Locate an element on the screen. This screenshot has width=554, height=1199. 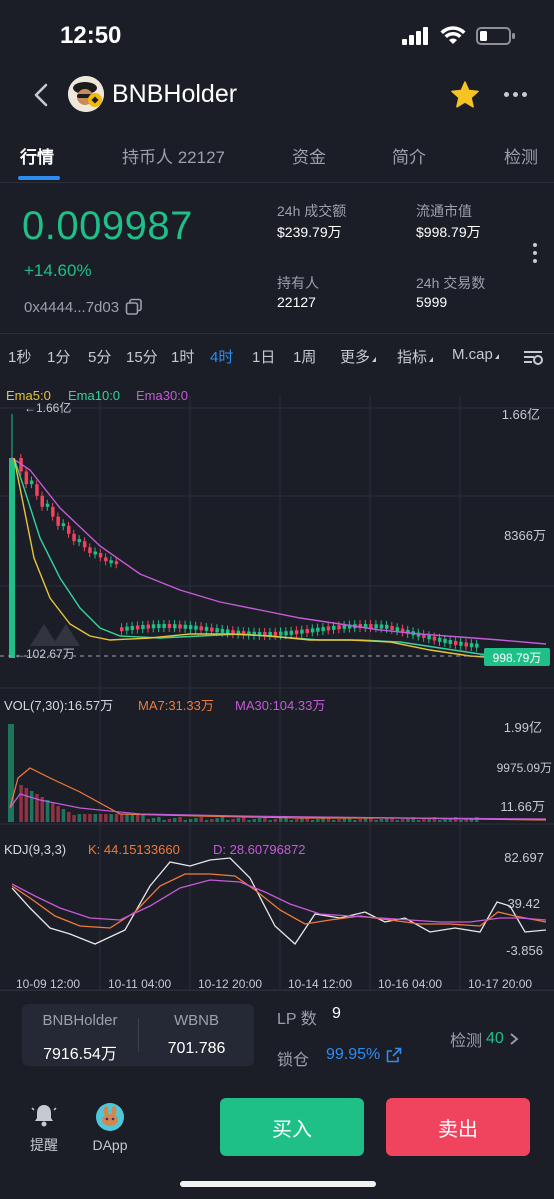
ema5-label: Ema5:0 is located at coordinates (28, 395).